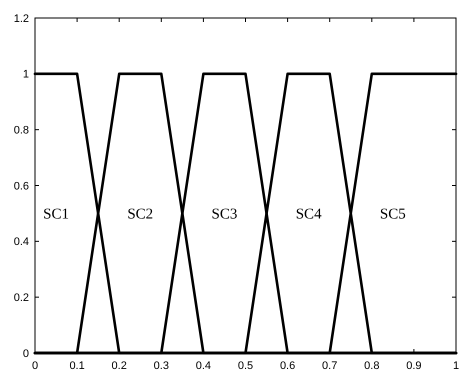  I want to click on x-tick-label: 0.8, so click(372, 366).